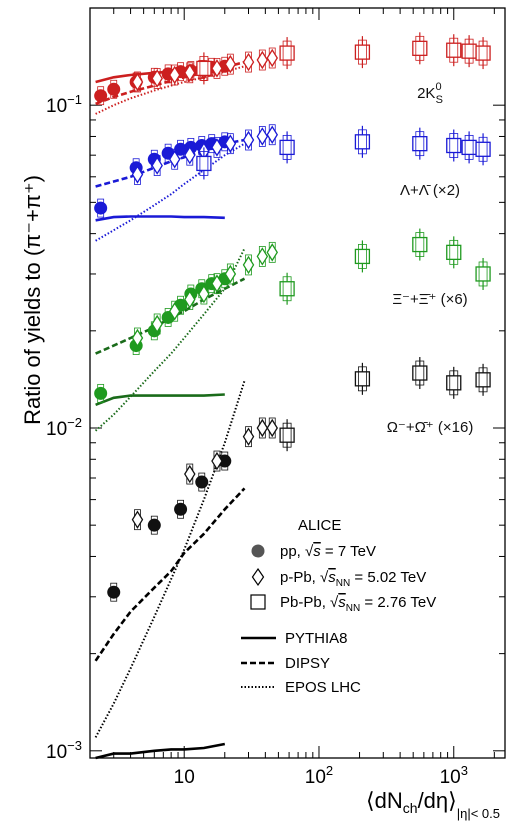  What do you see at coordinates (170, 339) in the screenshot?
I see `model-curve-epos-lhc-xi` at bounding box center [170, 339].